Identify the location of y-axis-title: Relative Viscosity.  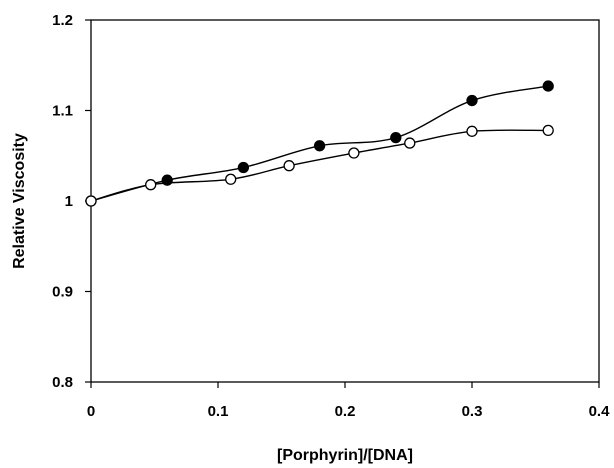
(19, 201).